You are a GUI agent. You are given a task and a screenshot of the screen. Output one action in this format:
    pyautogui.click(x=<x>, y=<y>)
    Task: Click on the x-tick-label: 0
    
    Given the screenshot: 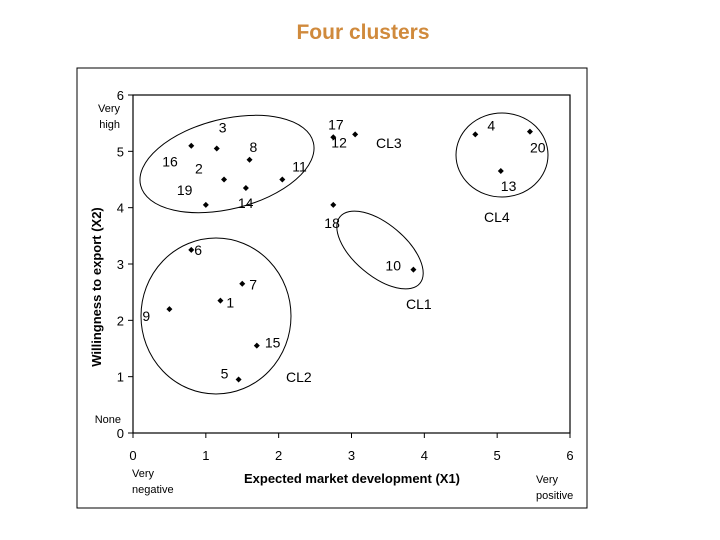 What is the action you would take?
    pyautogui.click(x=132, y=455)
    